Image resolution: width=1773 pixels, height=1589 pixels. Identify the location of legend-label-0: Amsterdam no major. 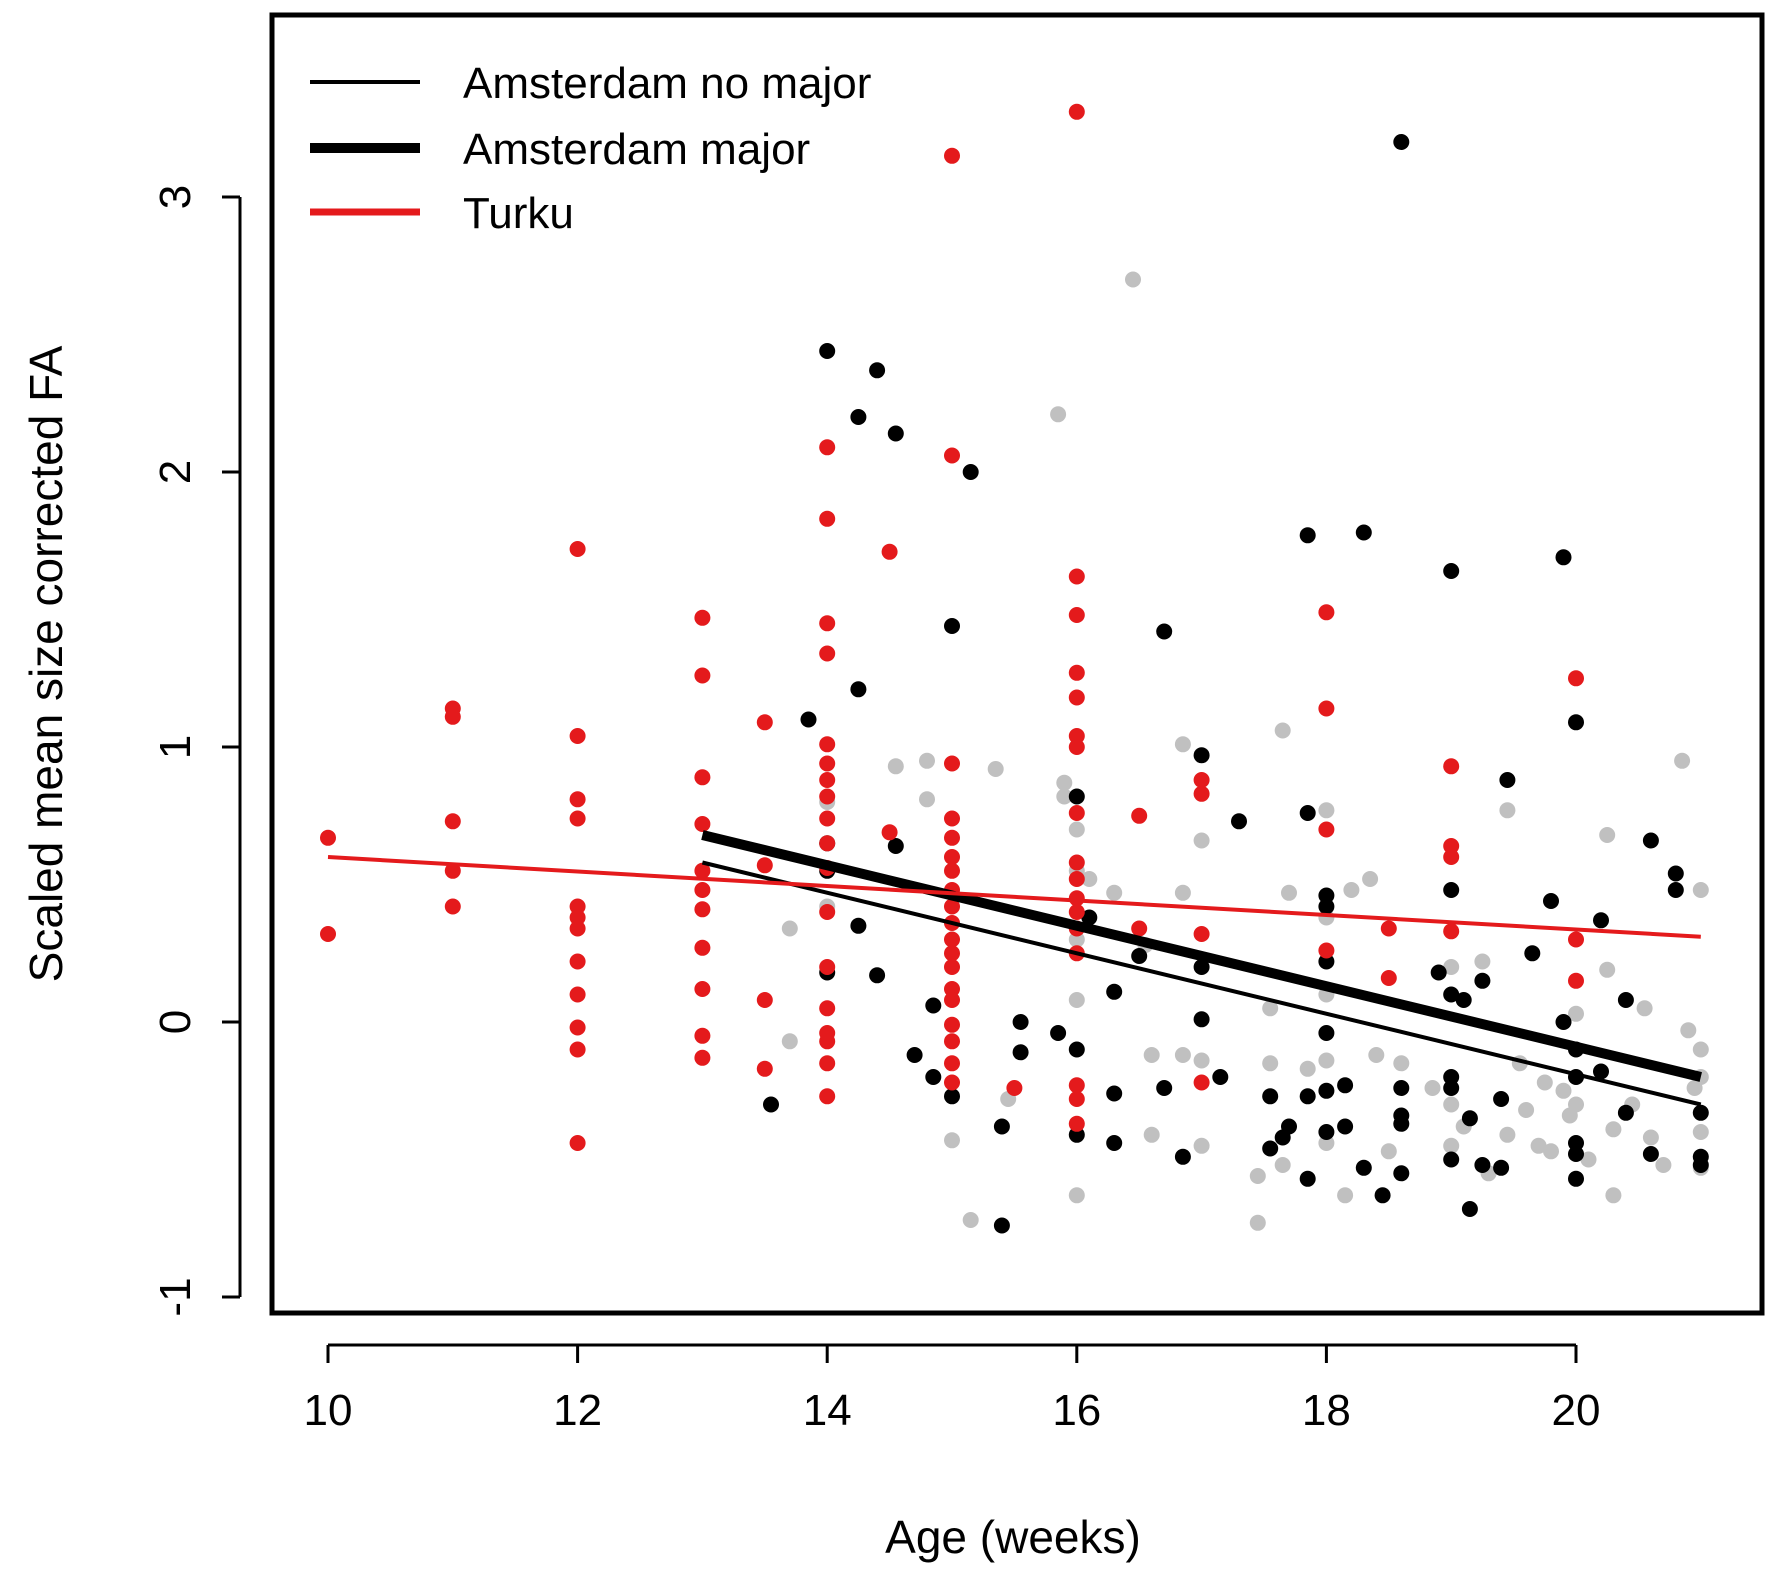
(667, 83).